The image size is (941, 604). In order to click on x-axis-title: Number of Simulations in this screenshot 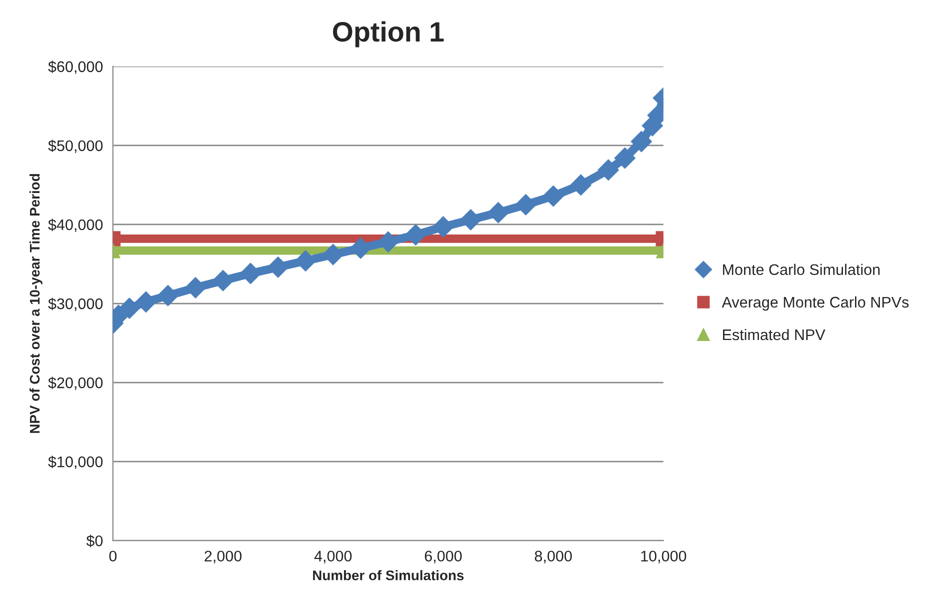, I will do `click(388, 575)`.